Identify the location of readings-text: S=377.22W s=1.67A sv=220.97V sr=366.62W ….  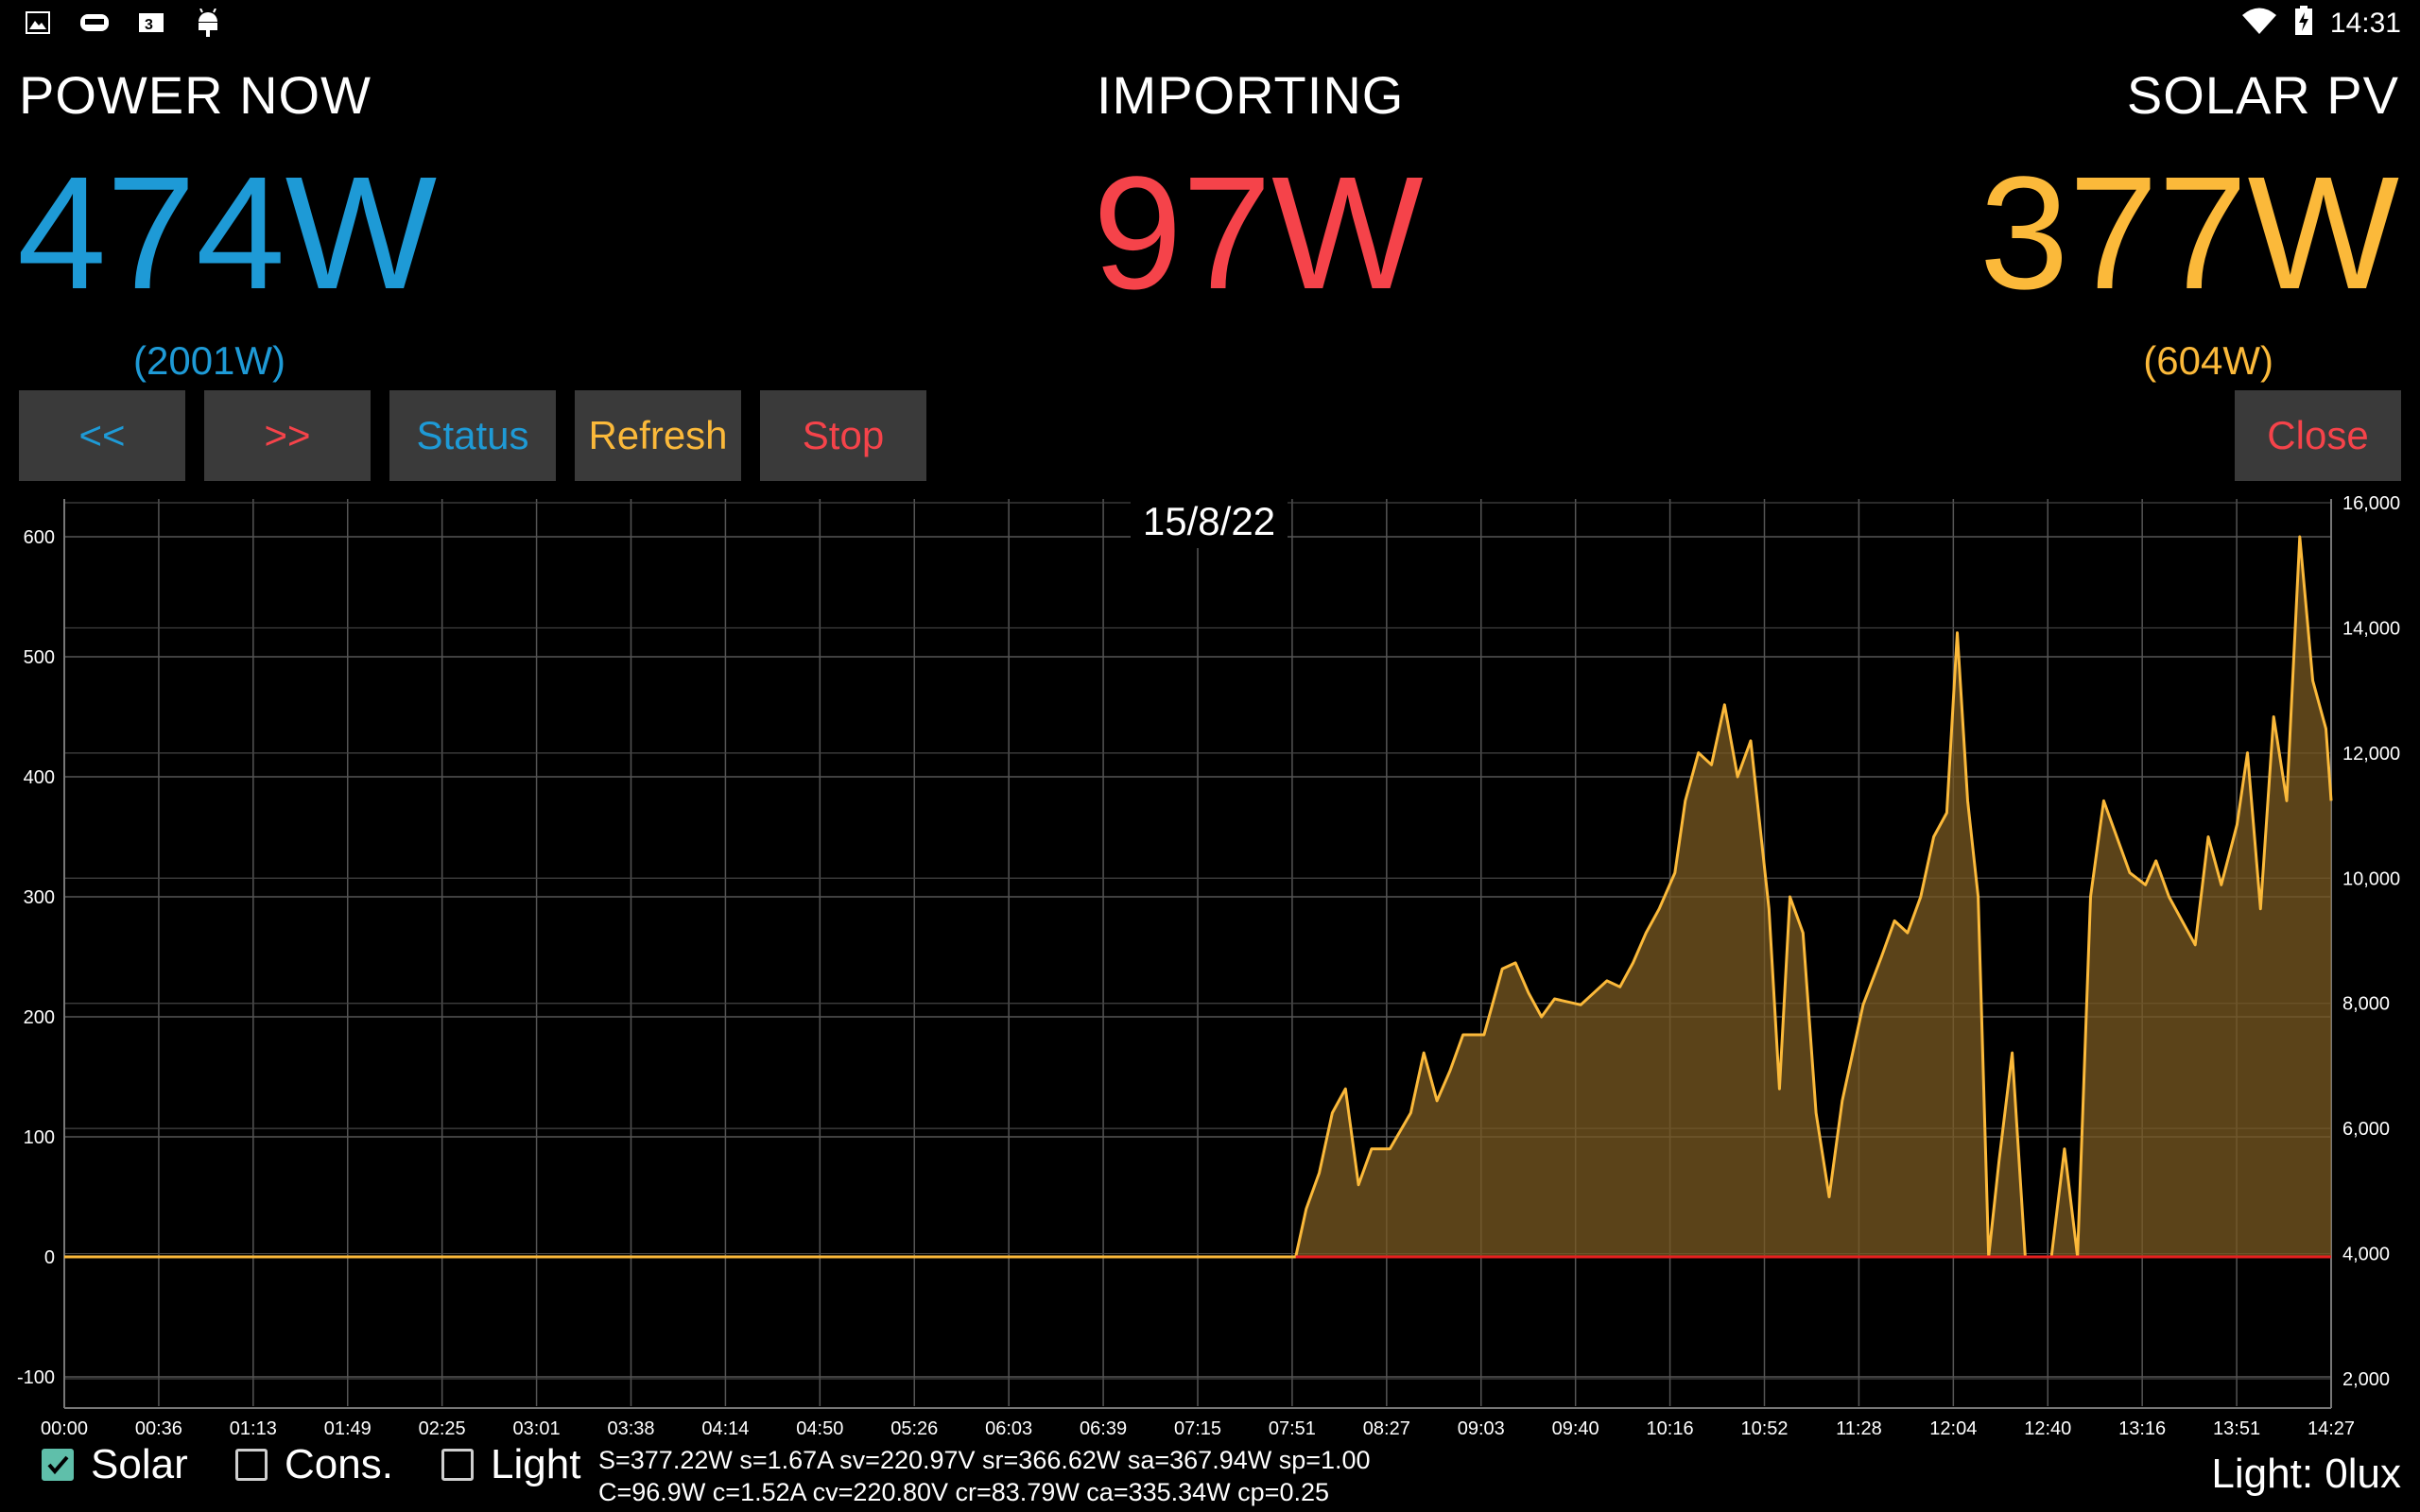
(984, 1476).